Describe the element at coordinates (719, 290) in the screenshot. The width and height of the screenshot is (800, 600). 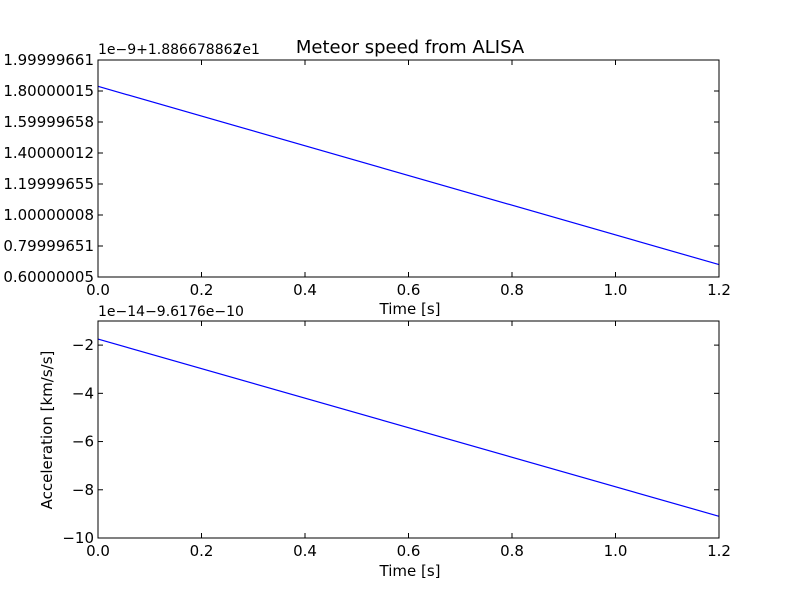
I see `speed-x-tick-label: 1.2` at that location.